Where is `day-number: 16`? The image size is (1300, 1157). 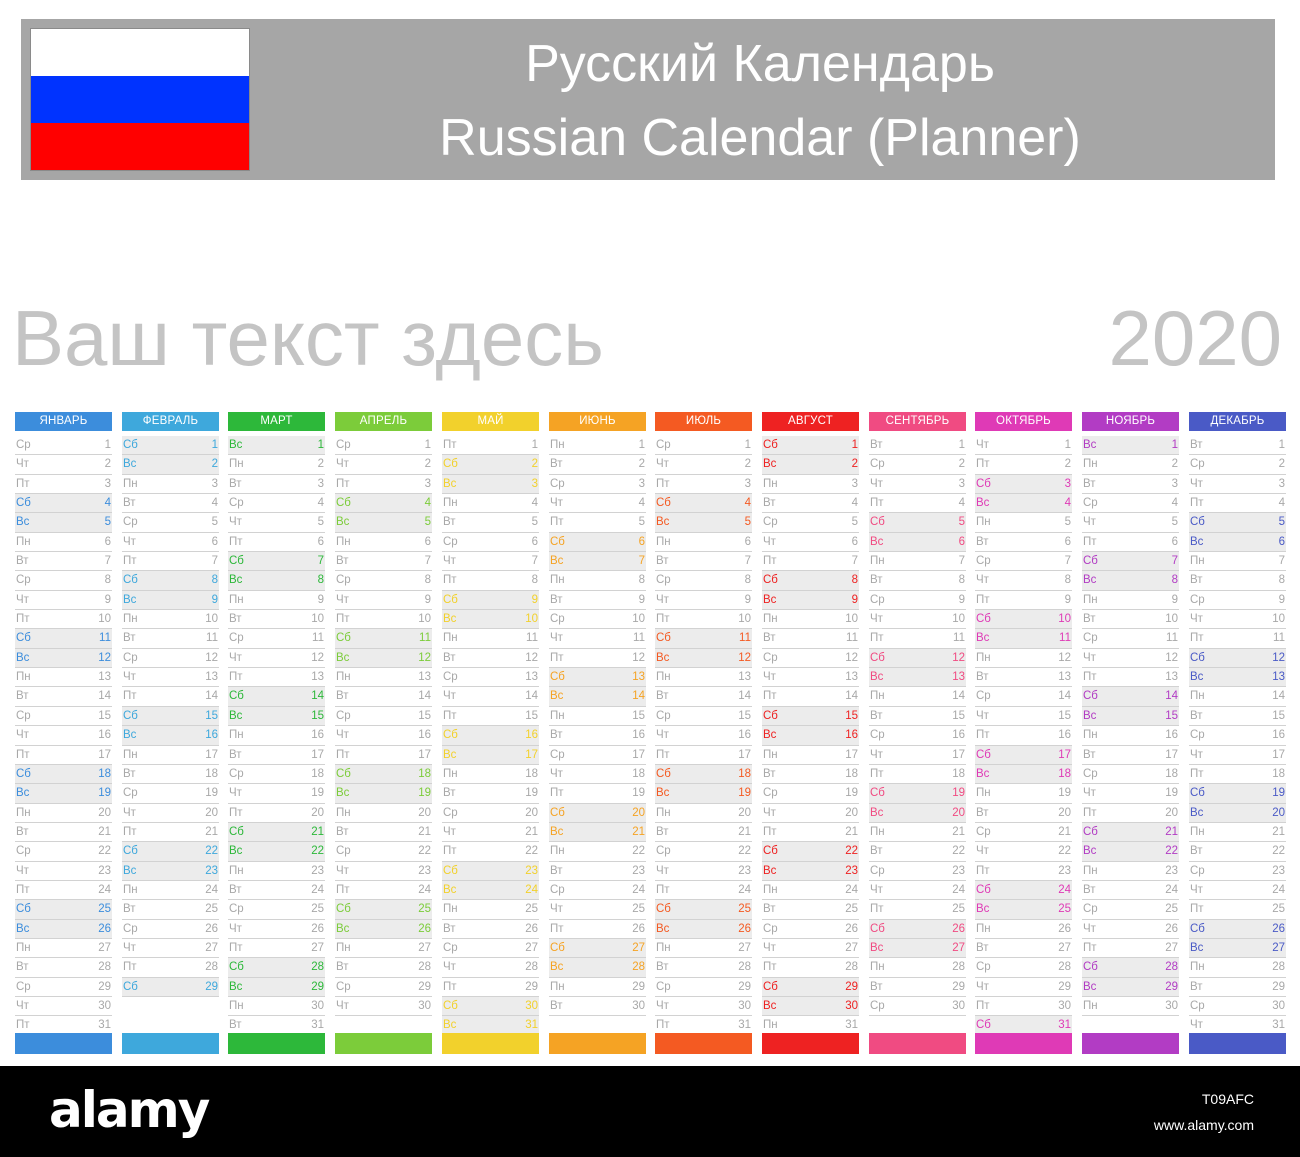
day-number: 16 is located at coordinates (851, 735).